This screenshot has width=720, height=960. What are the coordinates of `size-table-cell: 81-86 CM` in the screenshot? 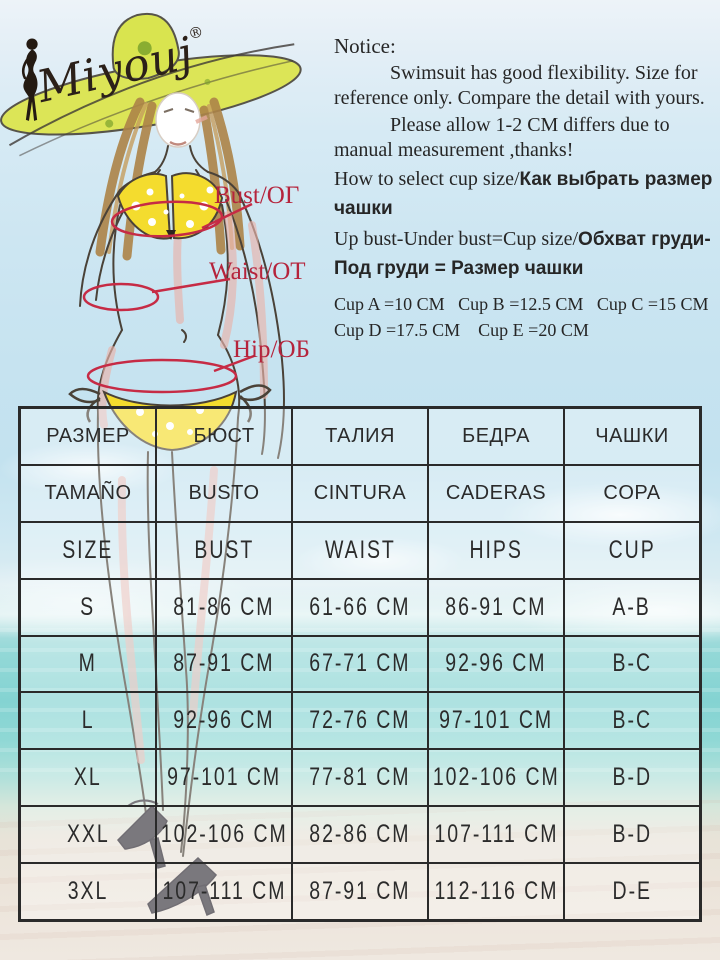 It's located at (224, 607).